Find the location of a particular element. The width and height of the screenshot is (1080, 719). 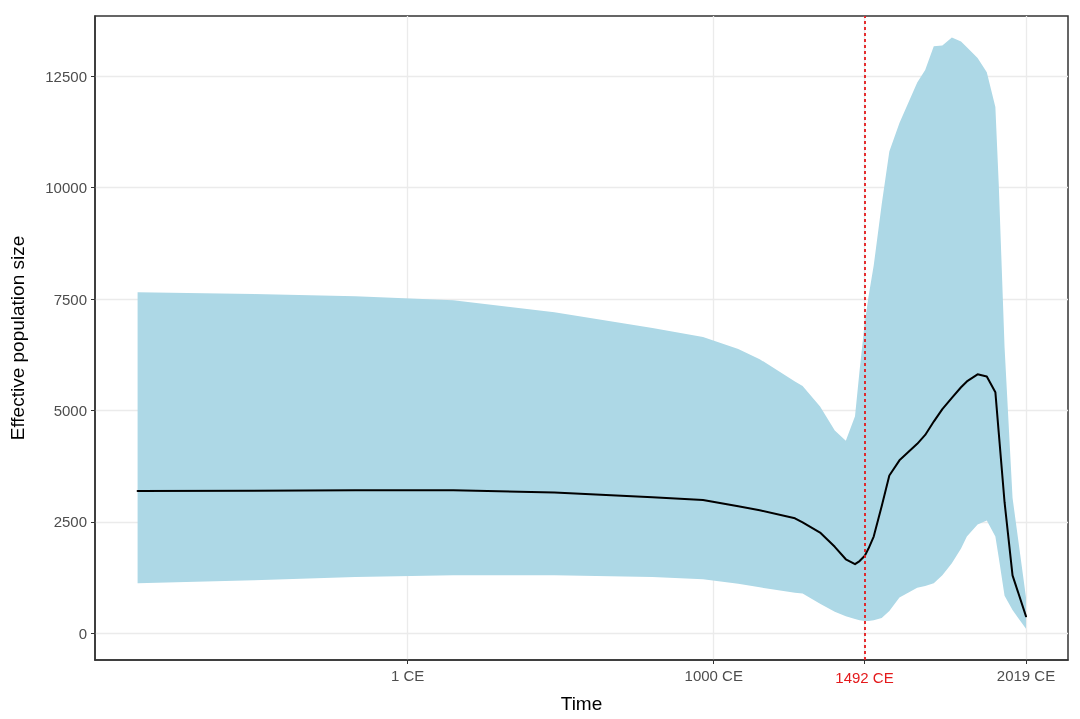

x-axis-title: Time is located at coordinates (581, 703).